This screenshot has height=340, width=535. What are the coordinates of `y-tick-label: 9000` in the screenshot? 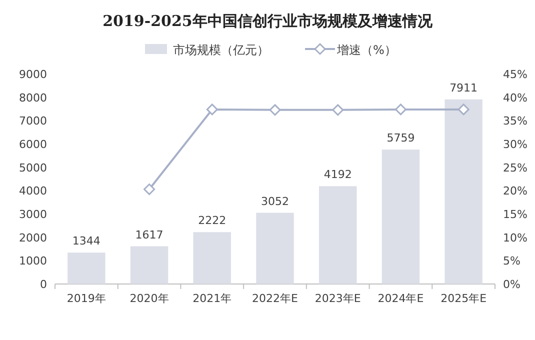 It's located at (33, 74).